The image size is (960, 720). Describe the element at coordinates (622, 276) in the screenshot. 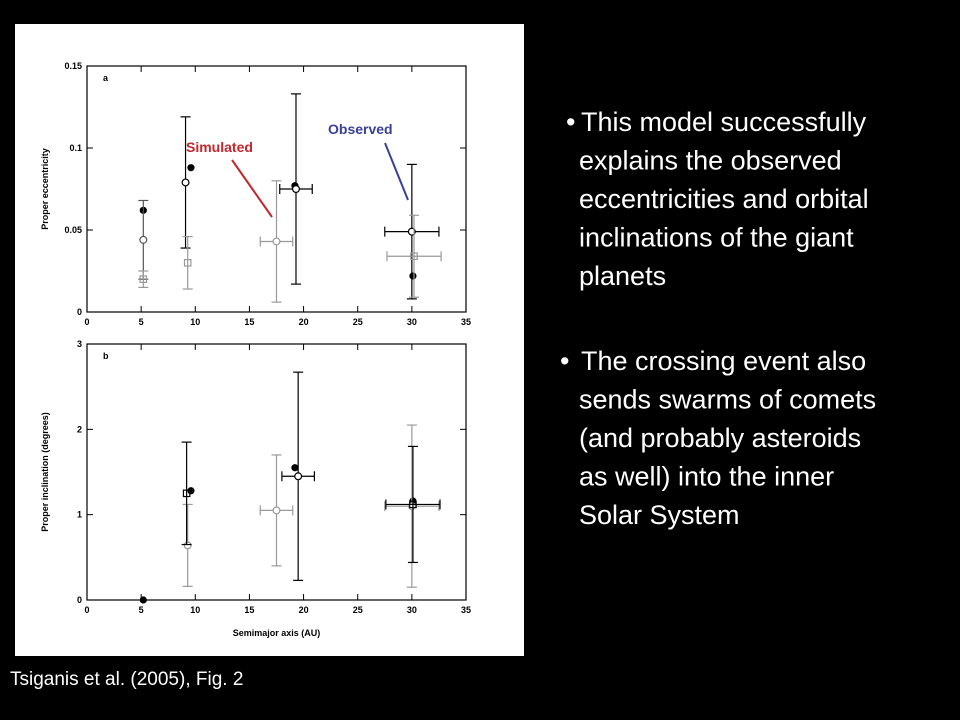

I see `bullet-text: planets` at that location.